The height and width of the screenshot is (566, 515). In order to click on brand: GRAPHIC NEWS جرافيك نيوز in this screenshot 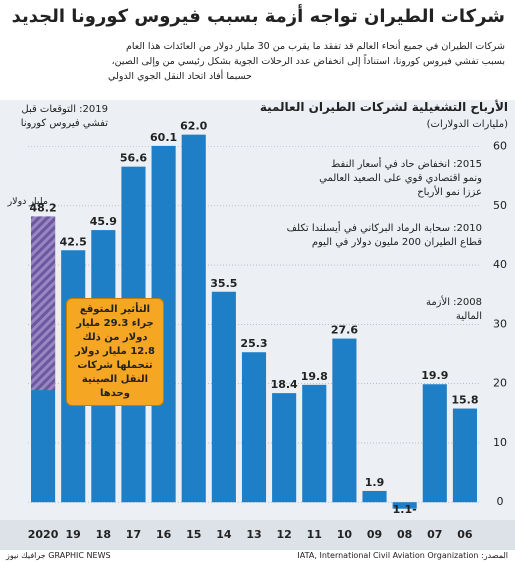, I will do `click(58, 555)`.